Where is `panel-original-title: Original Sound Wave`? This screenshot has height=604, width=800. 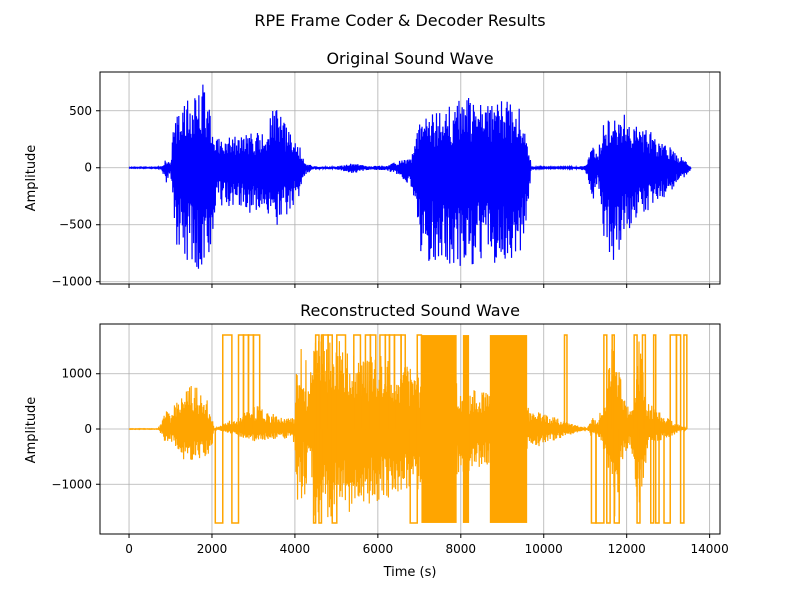 panel-original-title: Original Sound Wave is located at coordinates (409, 58).